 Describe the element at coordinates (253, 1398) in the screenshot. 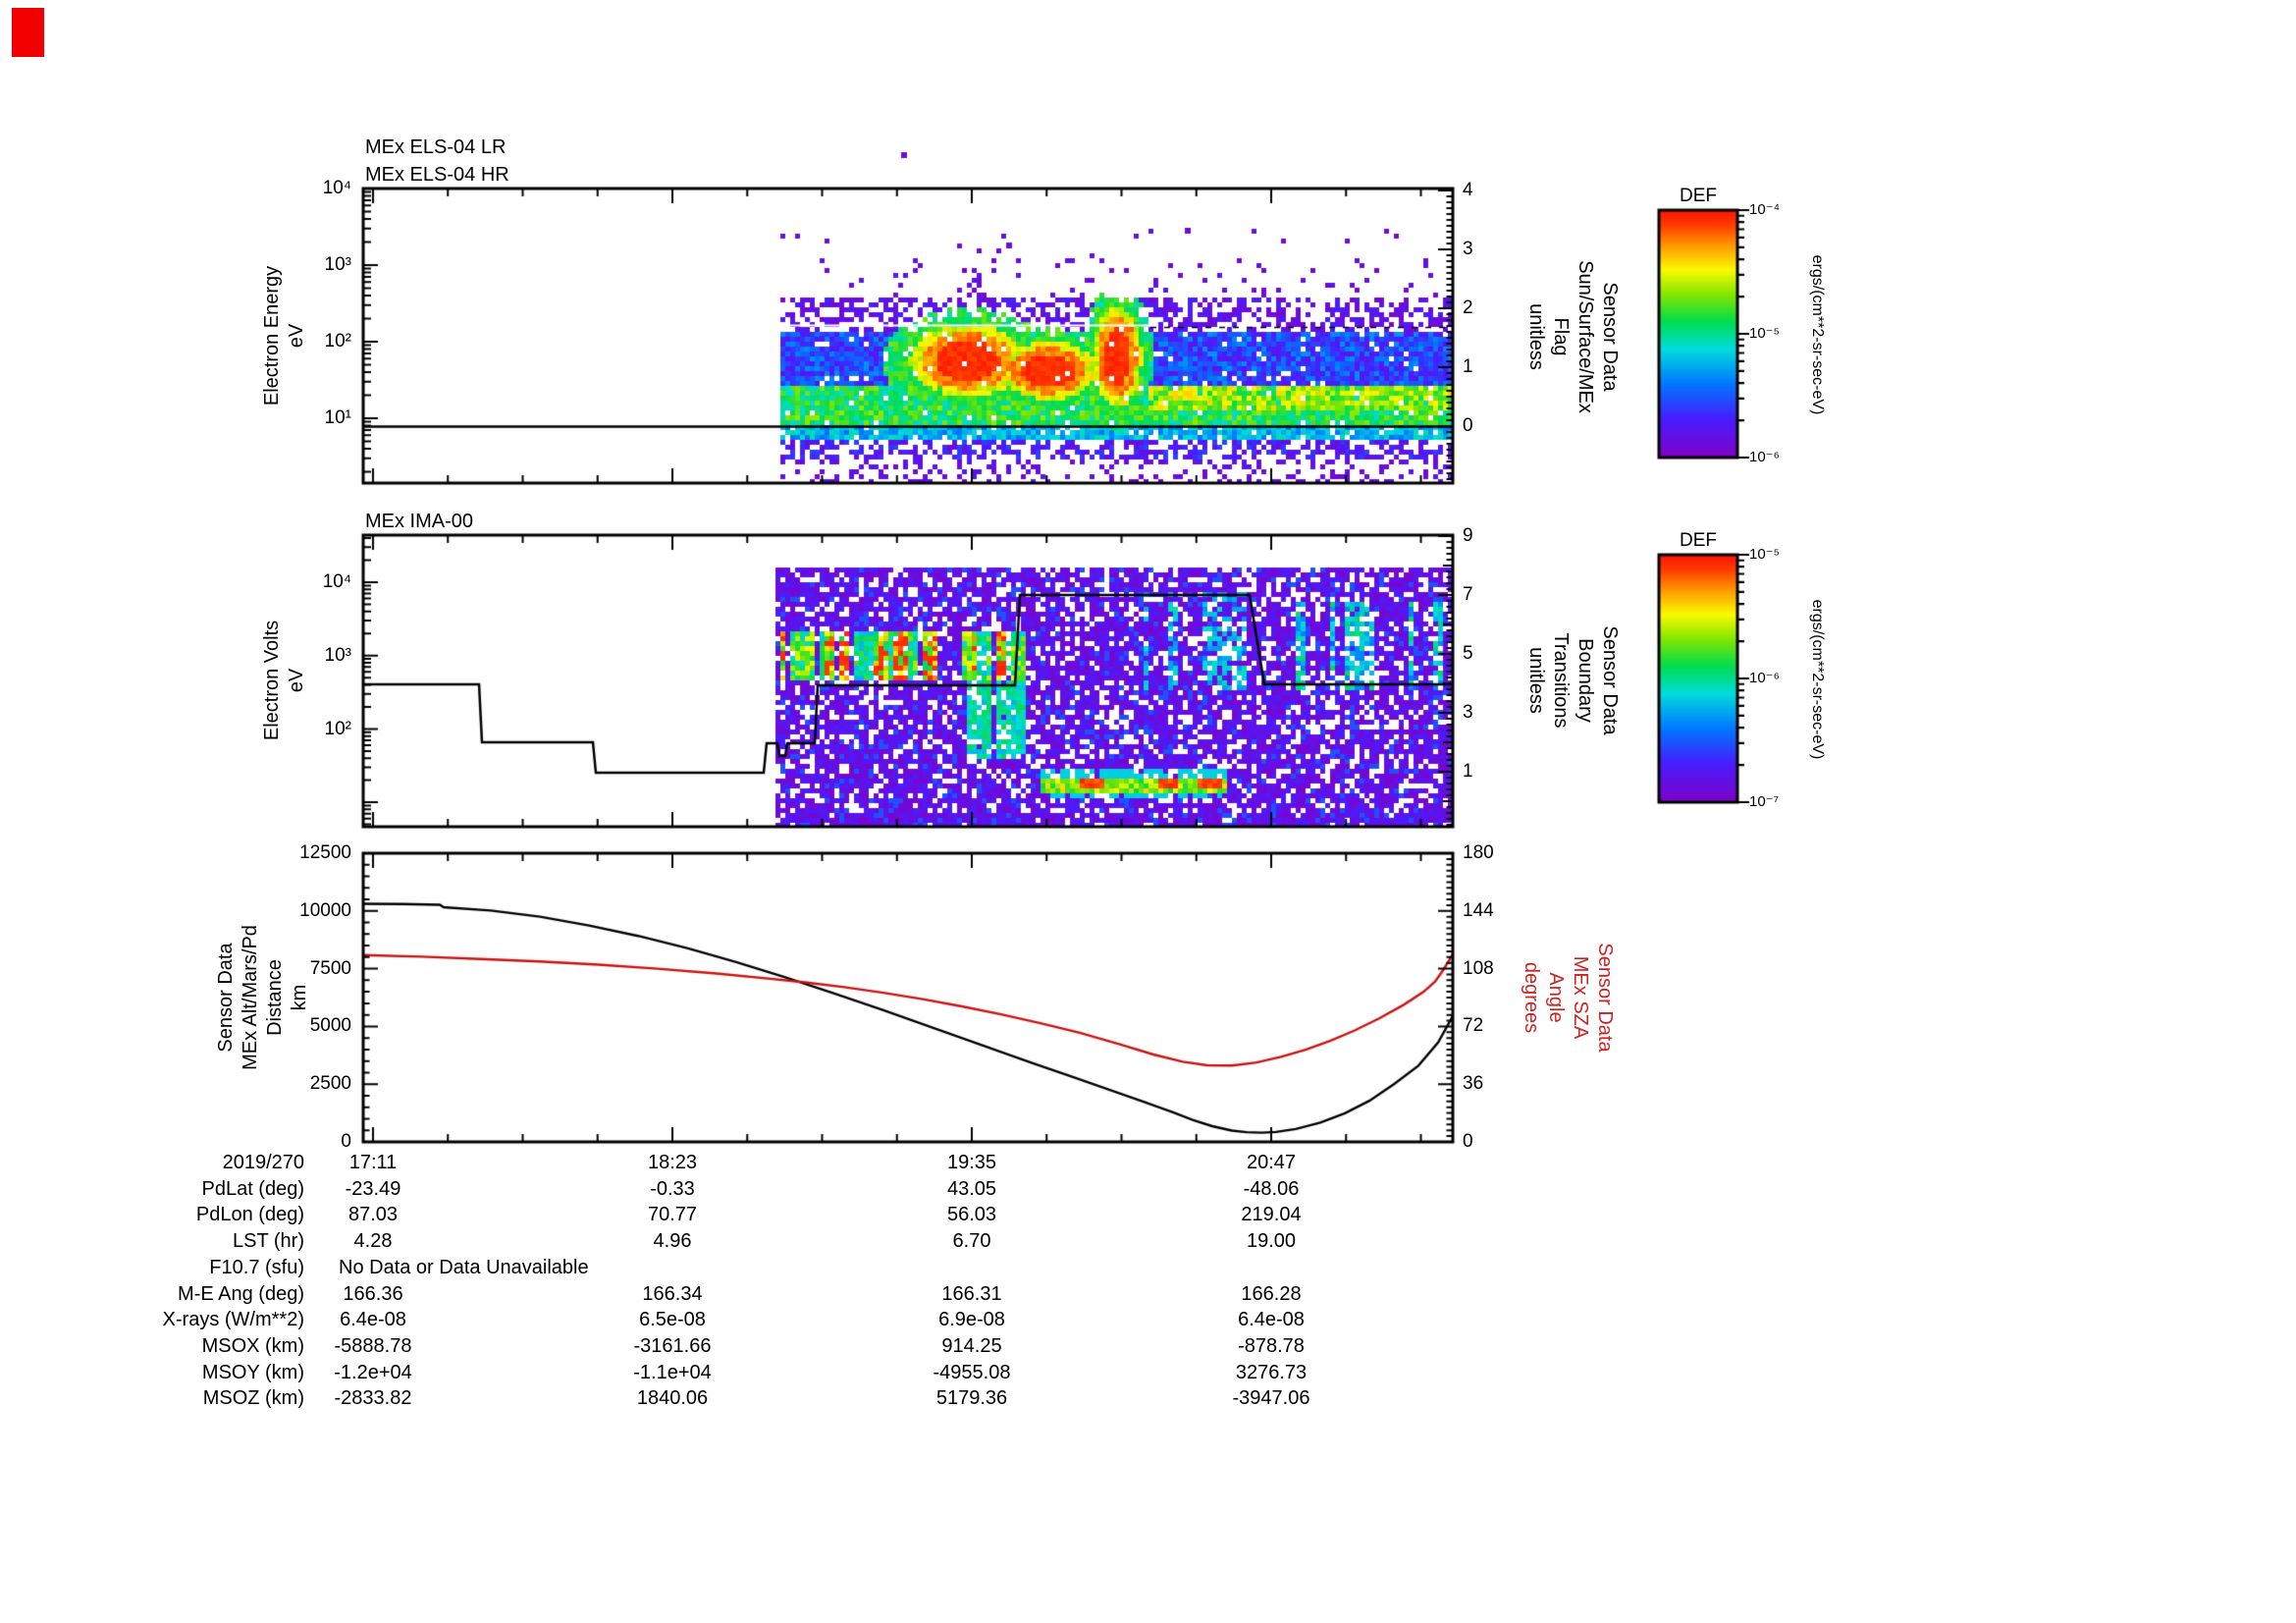

I see `table-row-label: MSOZ (km)` at that location.